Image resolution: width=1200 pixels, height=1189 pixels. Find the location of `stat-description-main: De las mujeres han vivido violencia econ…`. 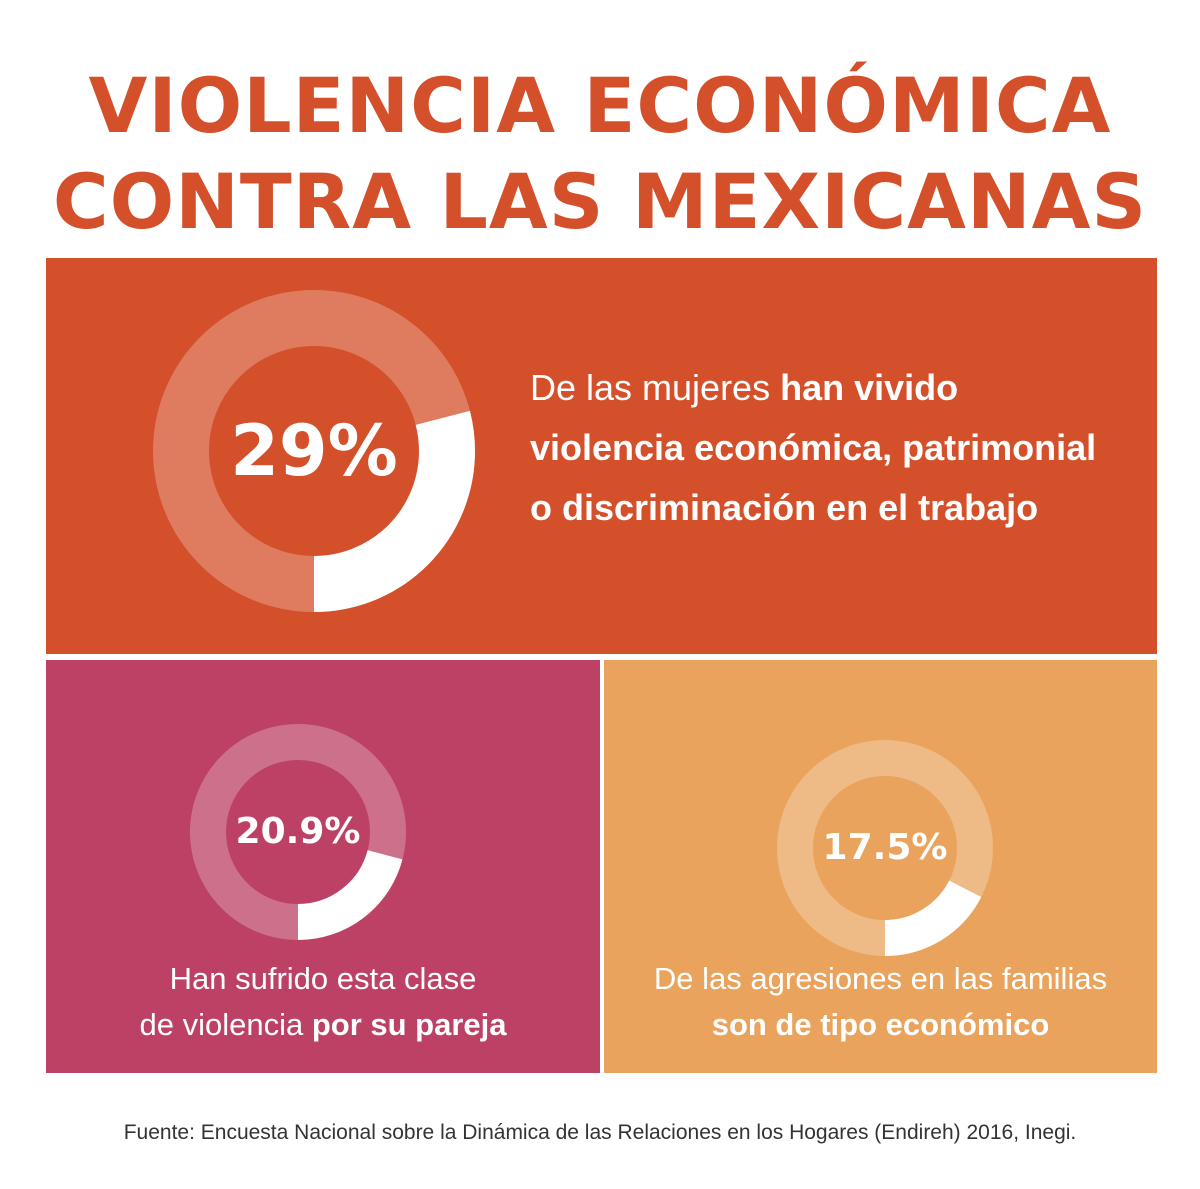

stat-description-main: De las mujeres han vivido violencia econ… is located at coordinates (840, 448).